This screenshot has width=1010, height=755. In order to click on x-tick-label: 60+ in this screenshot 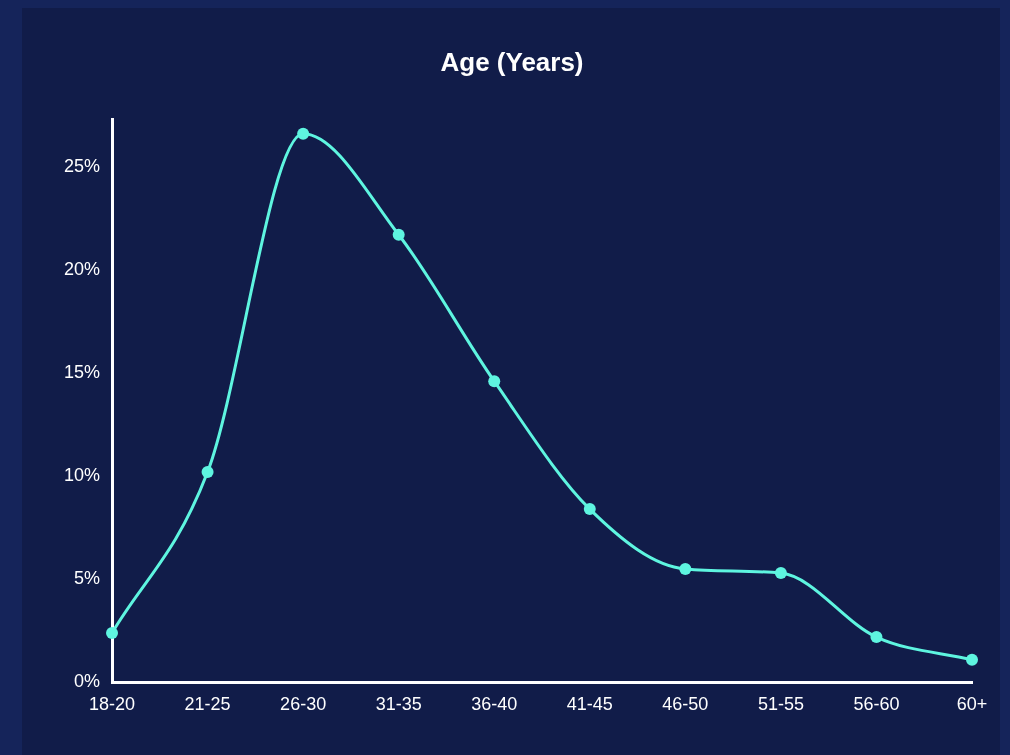, I will do `click(972, 704)`.